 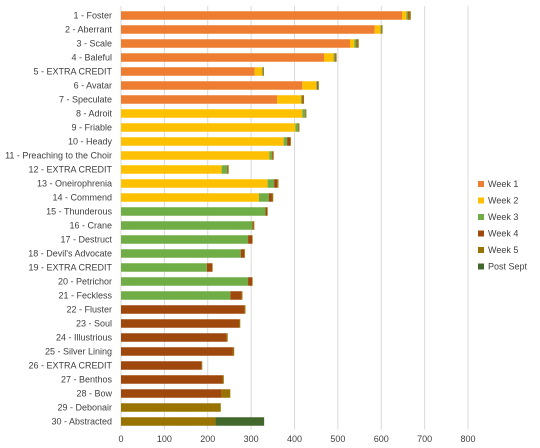 What do you see at coordinates (72, 72) in the screenshot?
I see `category-label-5: 5 - EXTRA CREDIT` at bounding box center [72, 72].